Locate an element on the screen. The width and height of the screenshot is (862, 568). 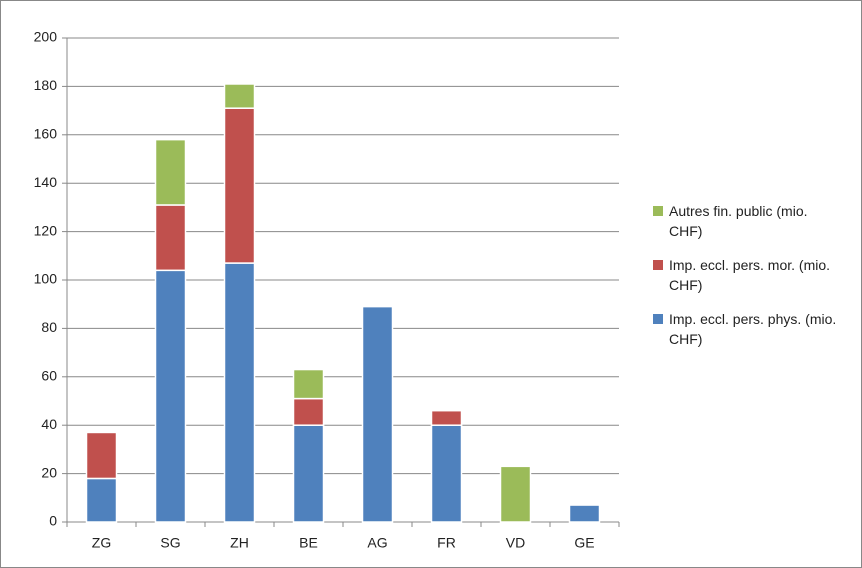
x-tick-label: VD is located at coordinates (515, 543).